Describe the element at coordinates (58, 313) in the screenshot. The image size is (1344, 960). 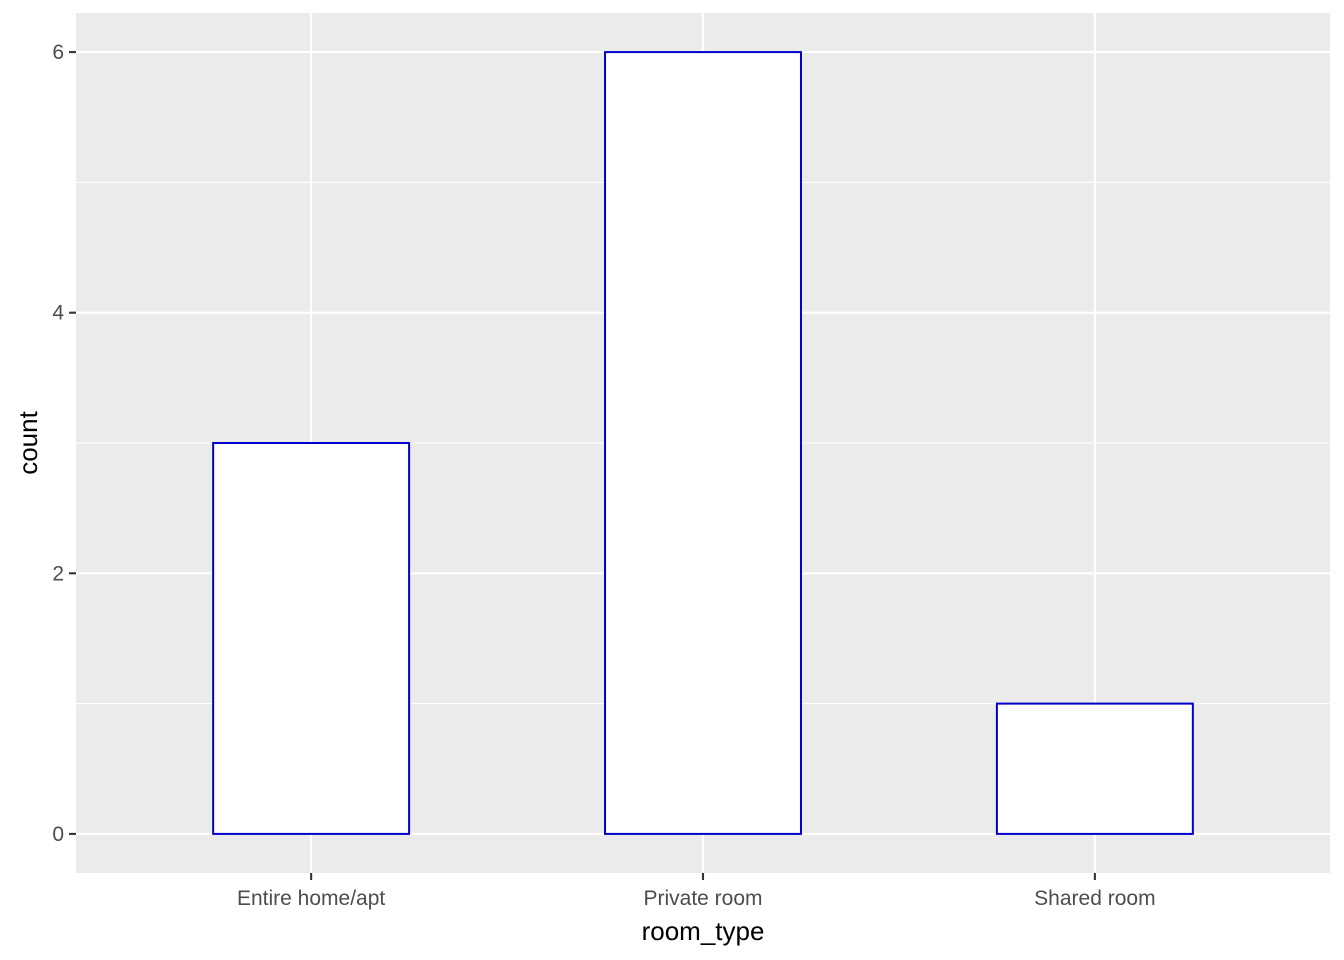
I see `y-tick-label: 4` at that location.